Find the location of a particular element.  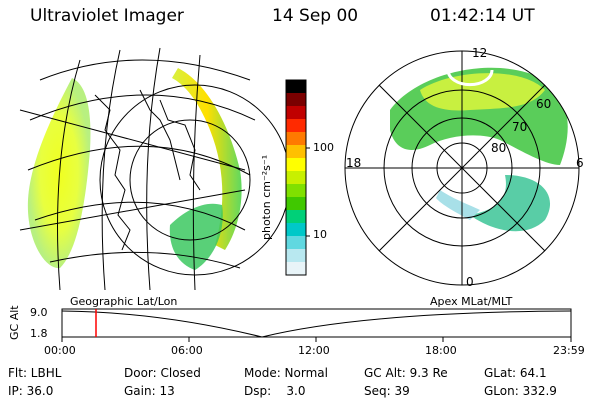

y-tick-1-8: 1.8 is located at coordinates (39, 333).